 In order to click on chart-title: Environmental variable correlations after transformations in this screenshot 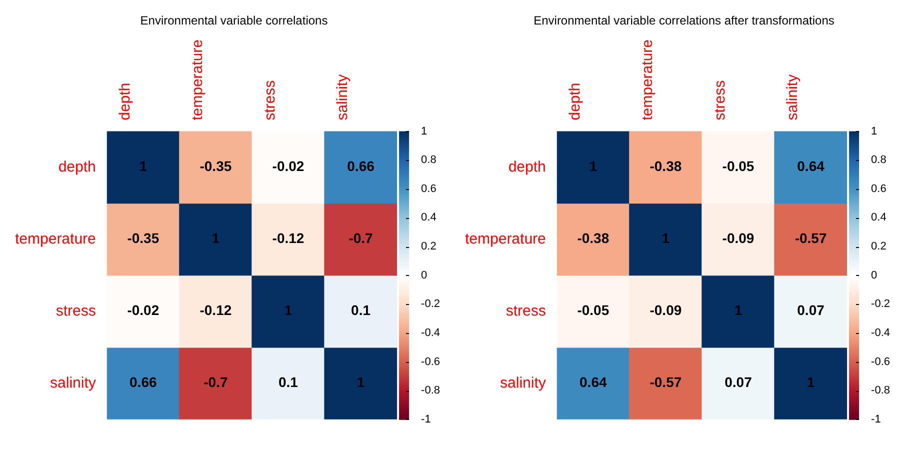, I will do `click(684, 21)`.